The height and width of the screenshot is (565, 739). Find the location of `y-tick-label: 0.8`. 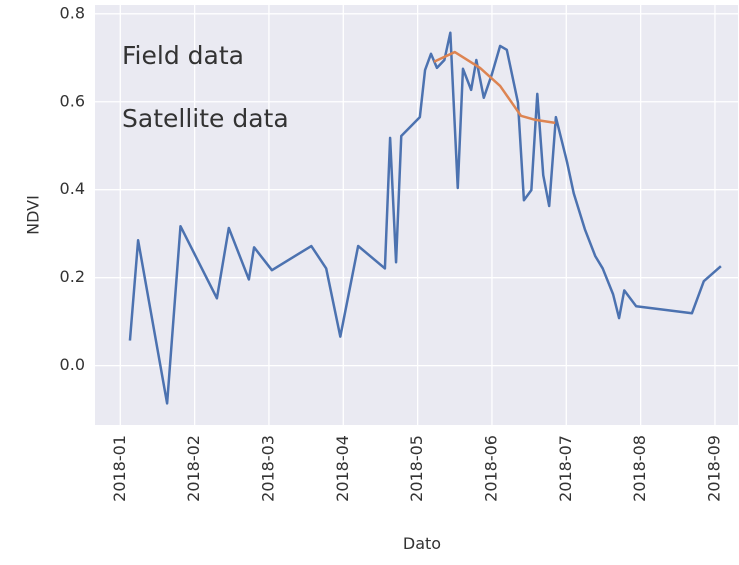

y-tick-label: 0.8 is located at coordinates (72, 12).